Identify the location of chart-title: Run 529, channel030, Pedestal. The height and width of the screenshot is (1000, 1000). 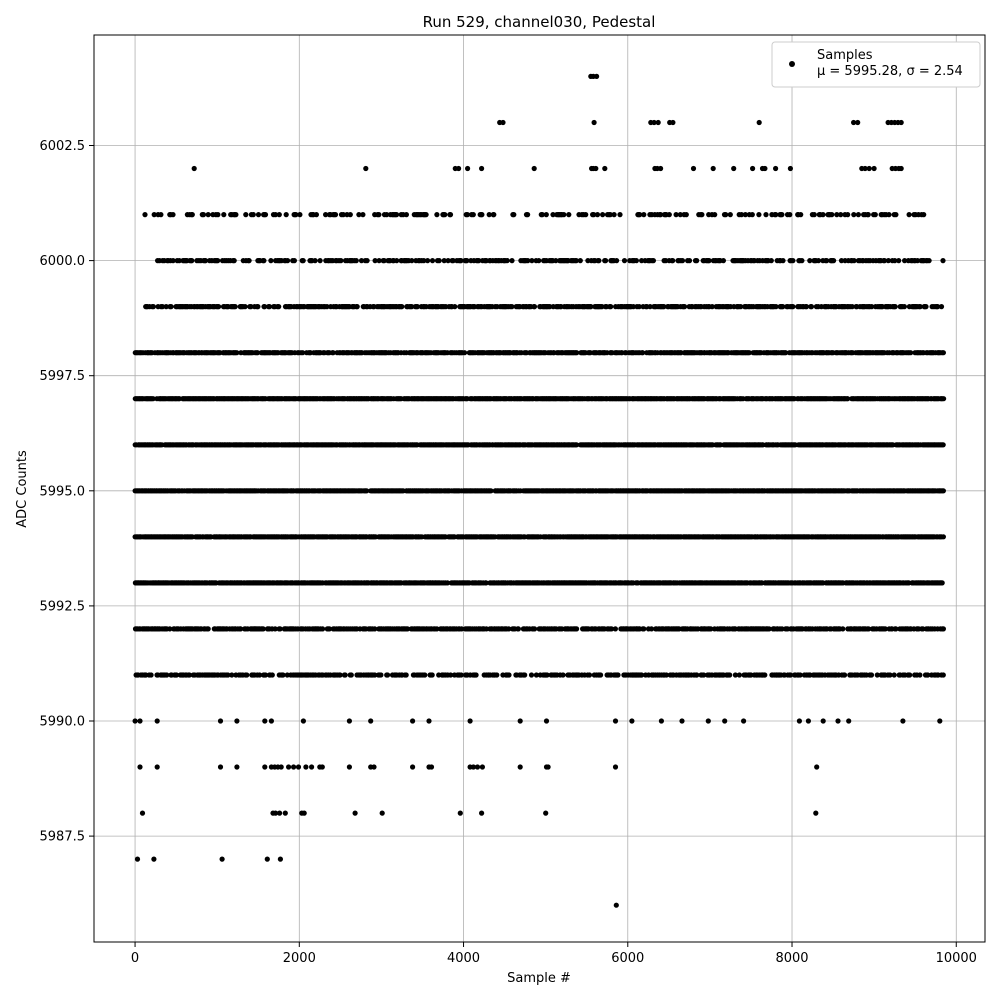
(539, 22).